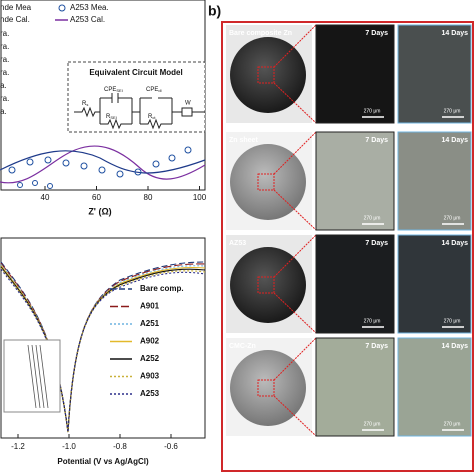 The width and height of the screenshot is (474, 474). Describe the element at coordinates (150, 358) in the screenshot. I see `legend-label: A252` at that location.